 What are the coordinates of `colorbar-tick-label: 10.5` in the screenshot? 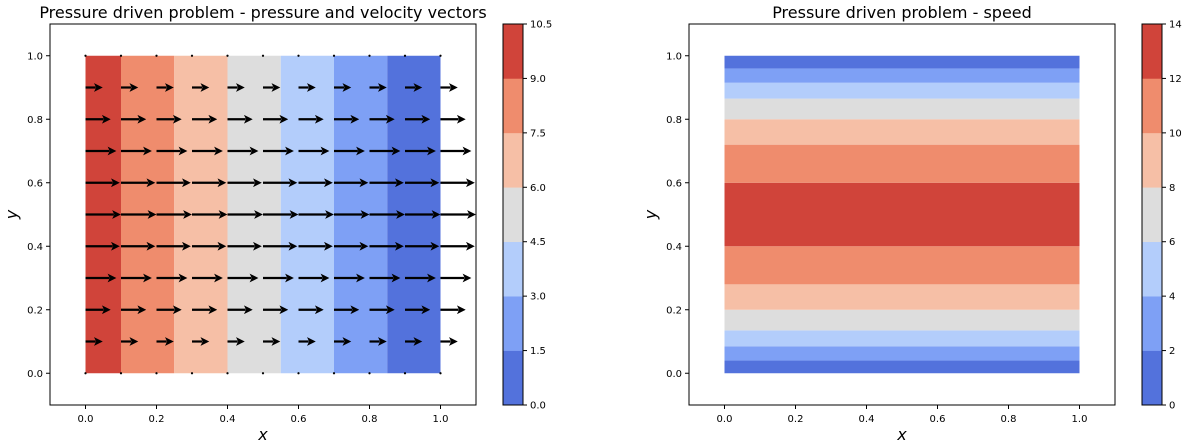 It's located at (541, 25).